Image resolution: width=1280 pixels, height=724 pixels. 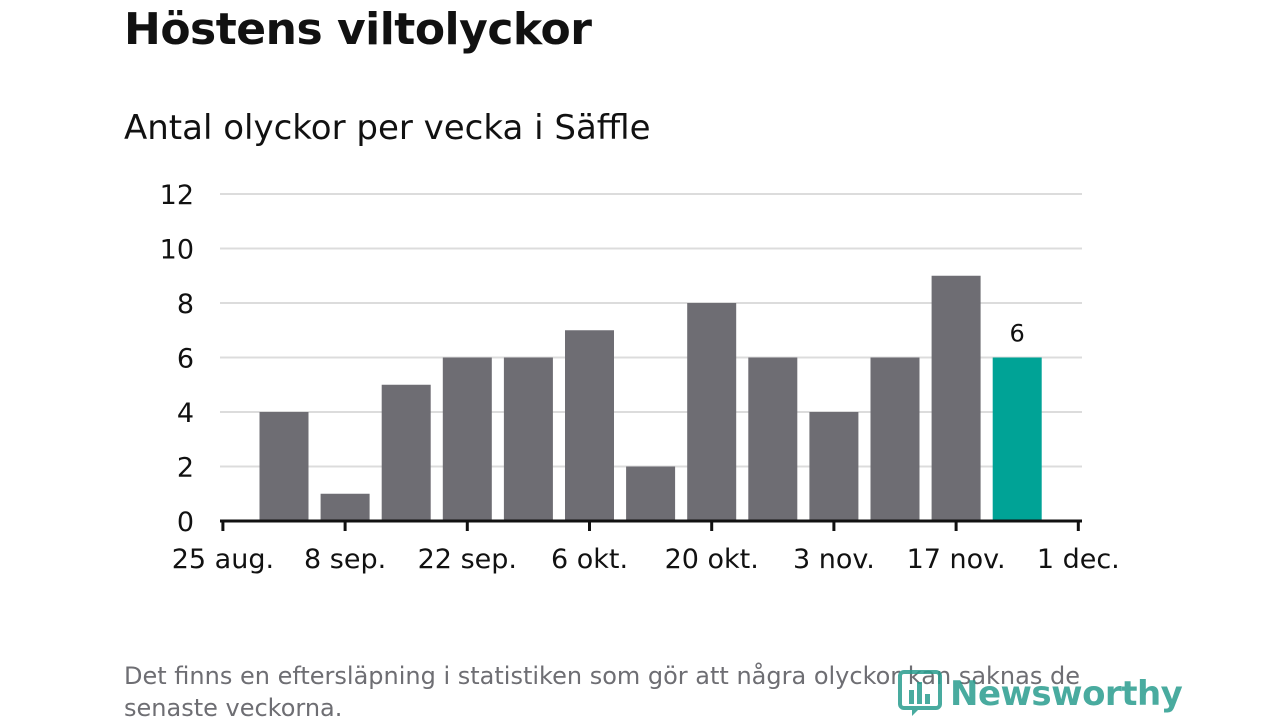 What do you see at coordinates (1078, 559) in the screenshot?
I see `x-tick-label: 1 dec.` at bounding box center [1078, 559].